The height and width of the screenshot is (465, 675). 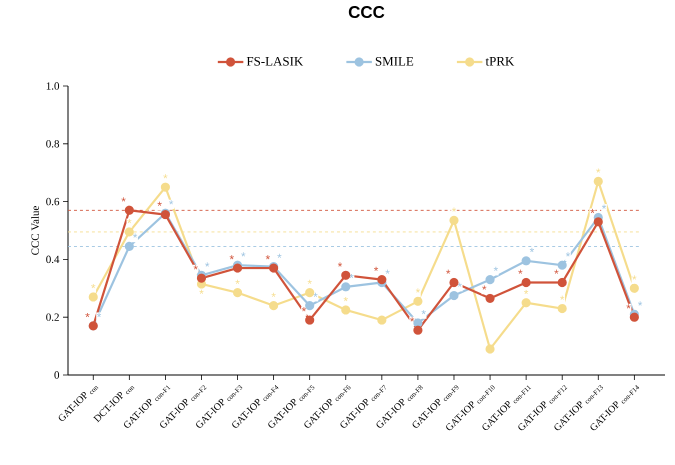 What do you see at coordinates (53, 86) in the screenshot?
I see `y-tick-label: 1.0` at bounding box center [53, 86].